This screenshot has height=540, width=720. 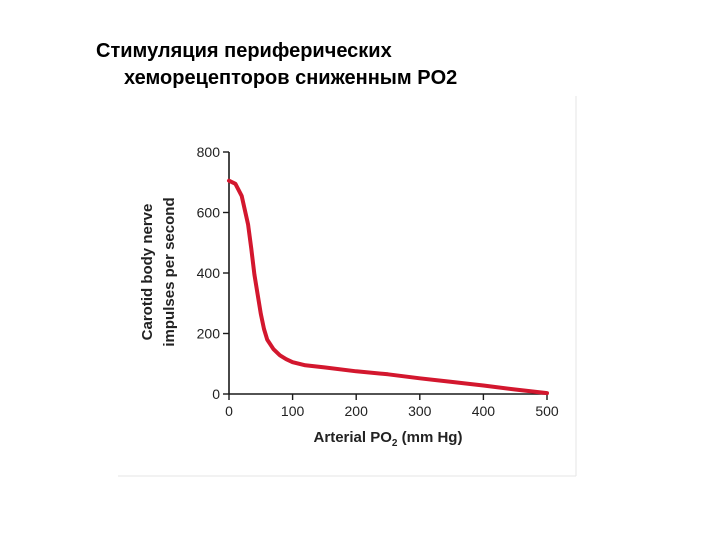 I want to click on y-axis-label-line-1: Carotid body nerve, so click(x=147, y=272).